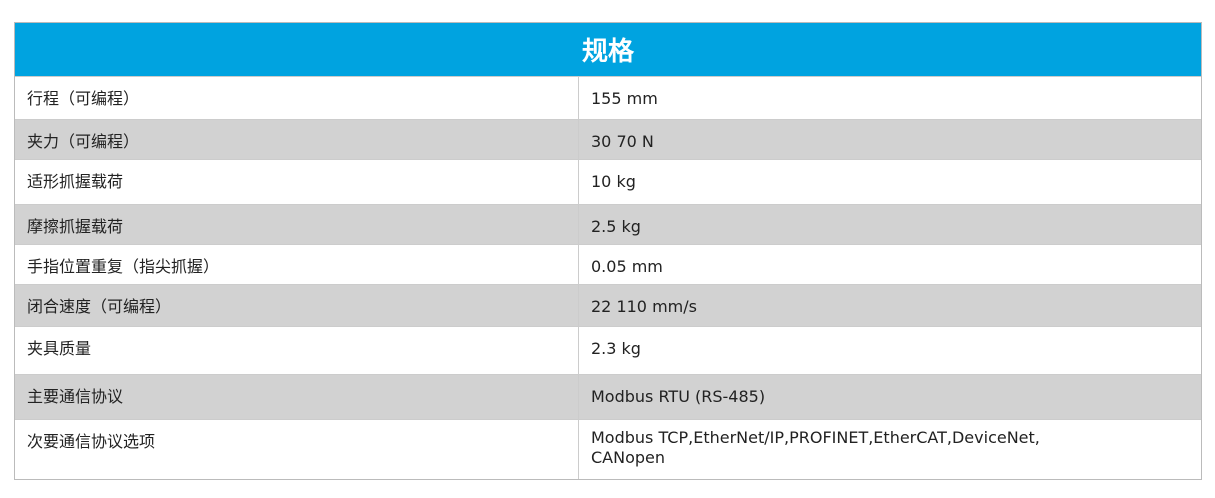  What do you see at coordinates (297, 139) in the screenshot?
I see `spec-label: 夹力（可编程）` at bounding box center [297, 139].